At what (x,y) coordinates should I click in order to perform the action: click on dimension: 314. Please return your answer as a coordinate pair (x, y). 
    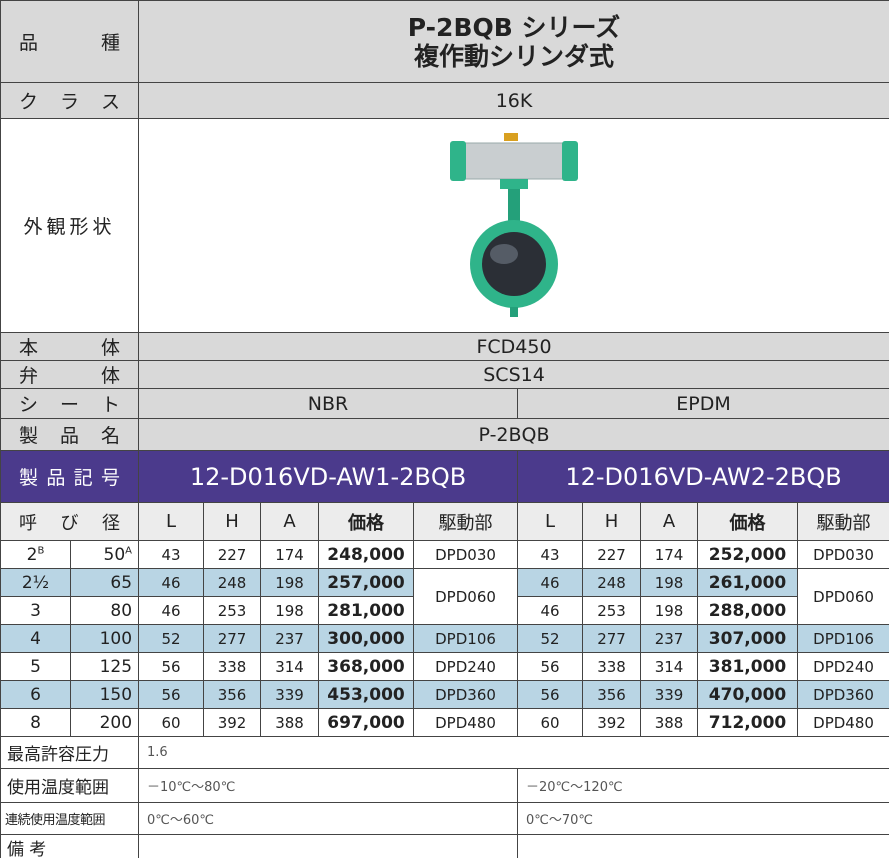
    Looking at the image, I should click on (669, 666).